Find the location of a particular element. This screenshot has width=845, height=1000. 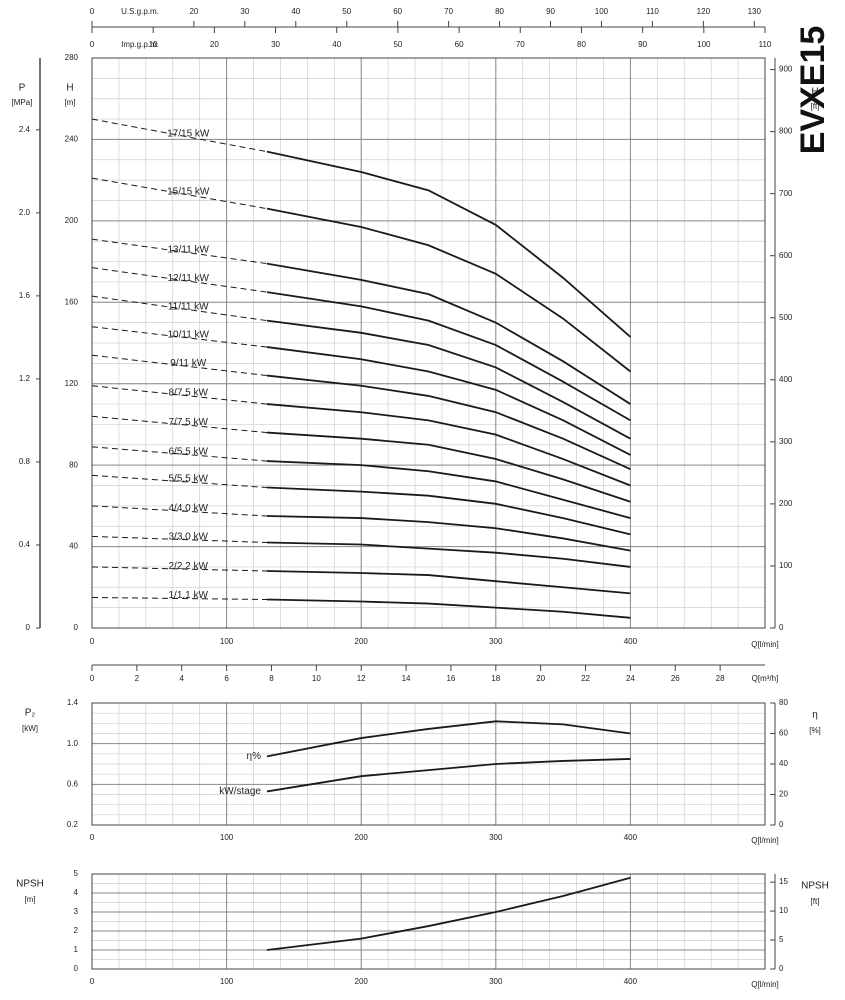

y-tick-label: 4 is located at coordinates (76, 892).